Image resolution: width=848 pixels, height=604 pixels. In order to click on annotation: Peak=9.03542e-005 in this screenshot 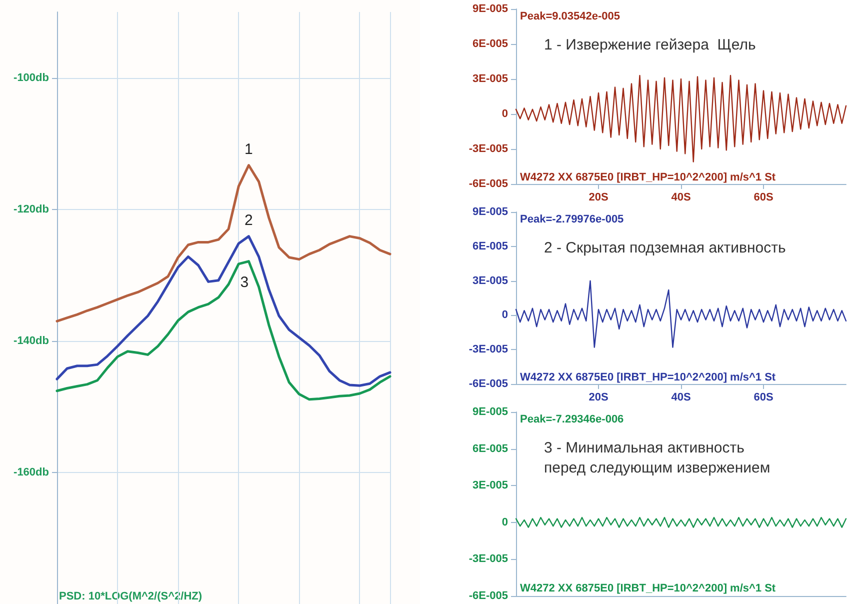, I will do `click(570, 16)`.